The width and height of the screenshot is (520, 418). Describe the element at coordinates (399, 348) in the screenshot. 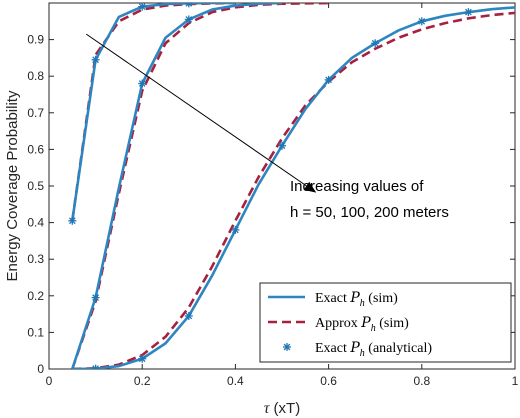

I see `legend-suffix: (analytical)` at that location.